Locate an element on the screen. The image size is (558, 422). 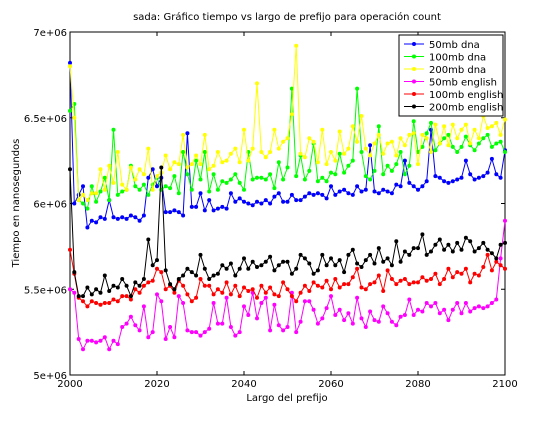
x-tick-label: 2080 is located at coordinates (417, 384).